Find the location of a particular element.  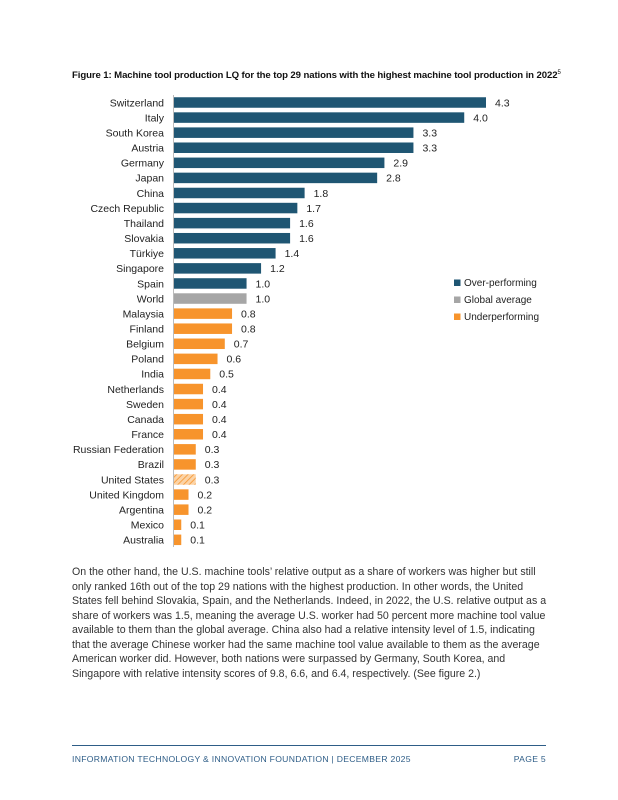

category-label: Sweden is located at coordinates (145, 405).